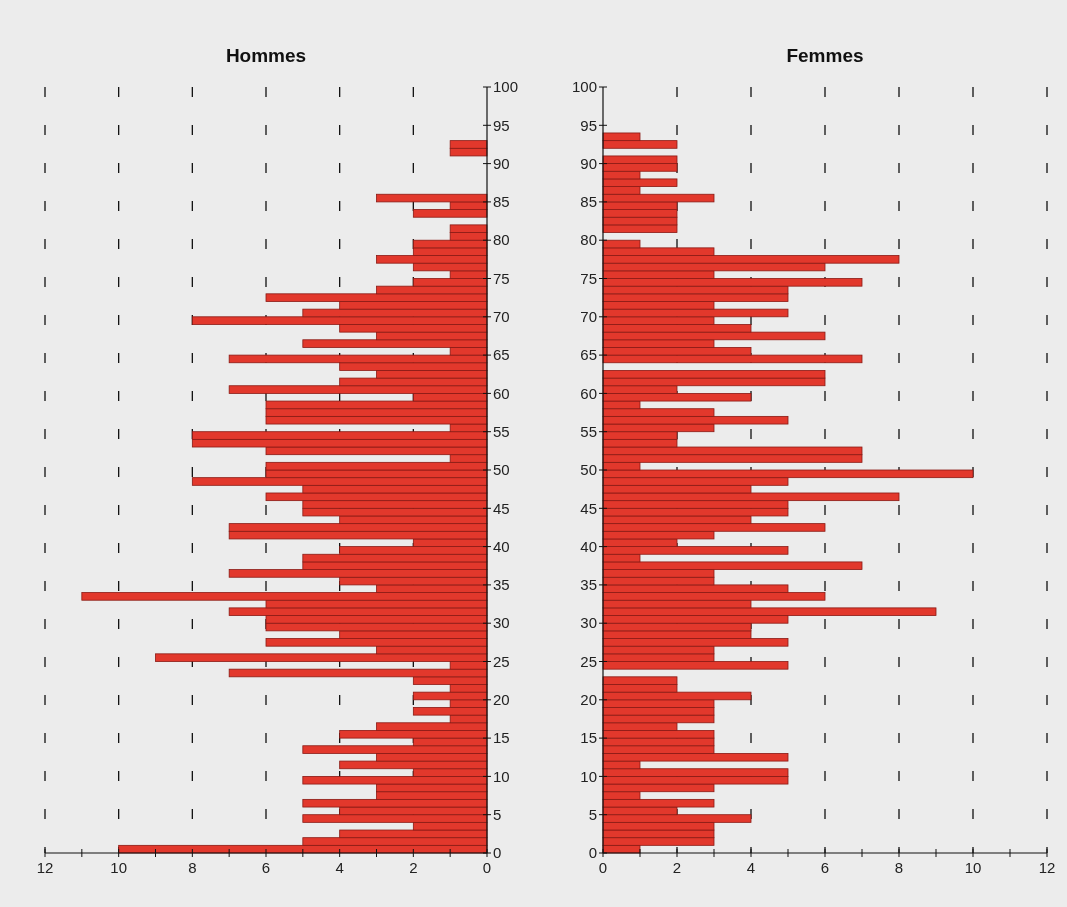 Image resolution: width=1067 pixels, height=907 pixels. Describe the element at coordinates (266, 55) in the screenshot. I see `chart-title: Hommes` at that location.